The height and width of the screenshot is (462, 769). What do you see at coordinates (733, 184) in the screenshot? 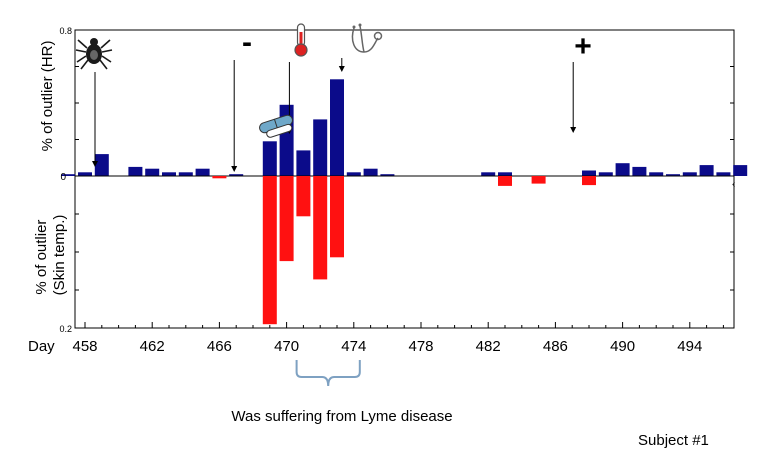
I see `x-axis-clipped-label: ‹` at bounding box center [733, 184].